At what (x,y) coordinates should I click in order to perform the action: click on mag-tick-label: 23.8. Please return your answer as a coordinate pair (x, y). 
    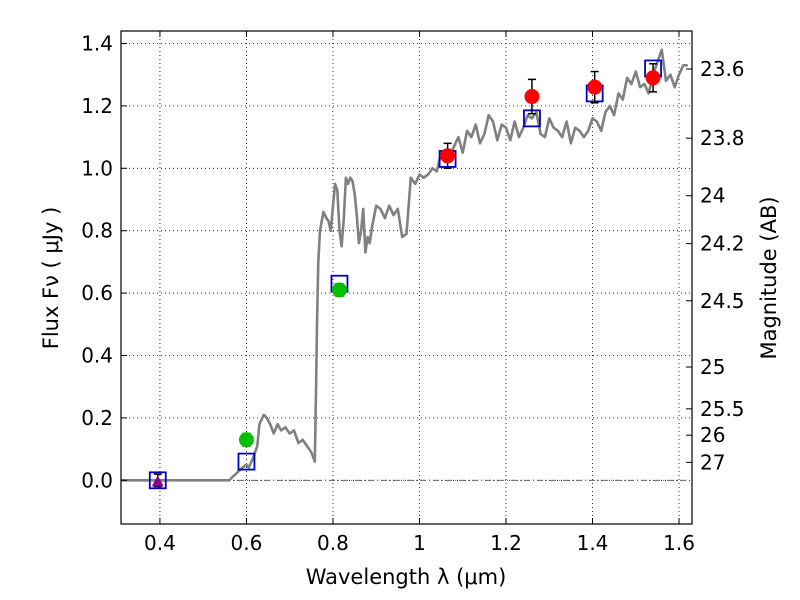
    Looking at the image, I should click on (722, 138).